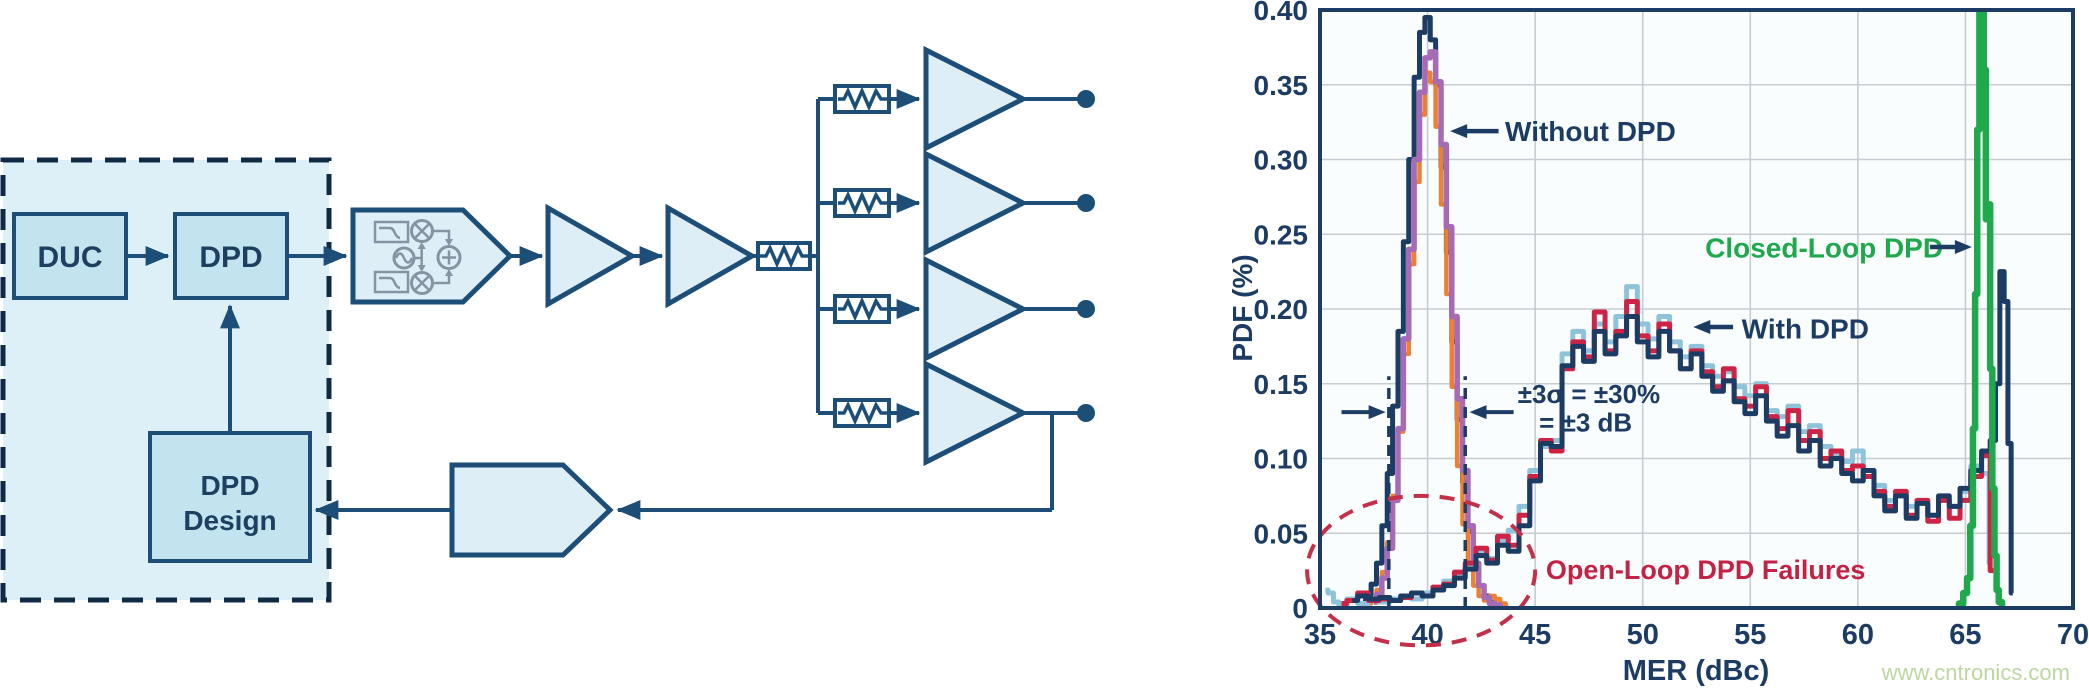 This screenshot has height=689, width=2089. What do you see at coordinates (1750, 635) in the screenshot?
I see `x-tick-label: 55` at bounding box center [1750, 635].